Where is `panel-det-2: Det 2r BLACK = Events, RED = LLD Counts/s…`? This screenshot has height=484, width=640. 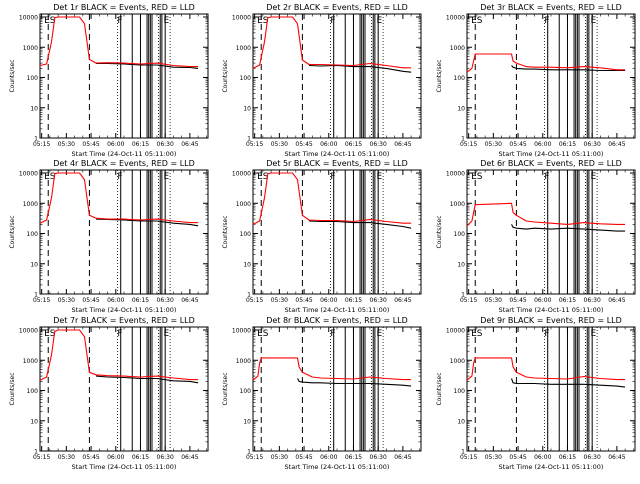
panel-det-2: Det 2r BLACK = Events, RED = LLD Counts/s… is located at coordinates (322, 80).